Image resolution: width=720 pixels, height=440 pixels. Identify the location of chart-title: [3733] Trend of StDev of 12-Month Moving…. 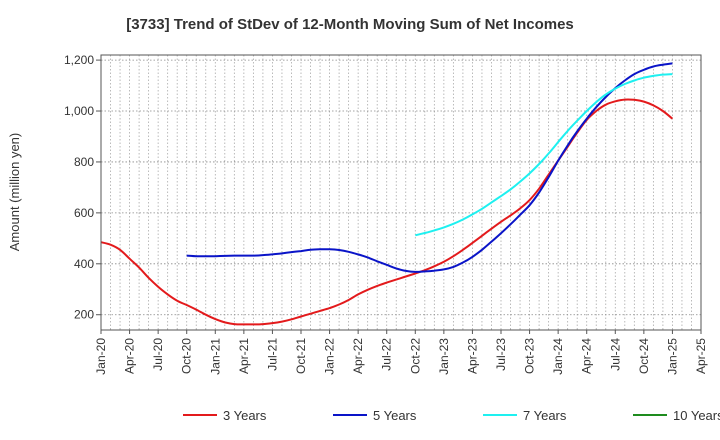
(350, 24).